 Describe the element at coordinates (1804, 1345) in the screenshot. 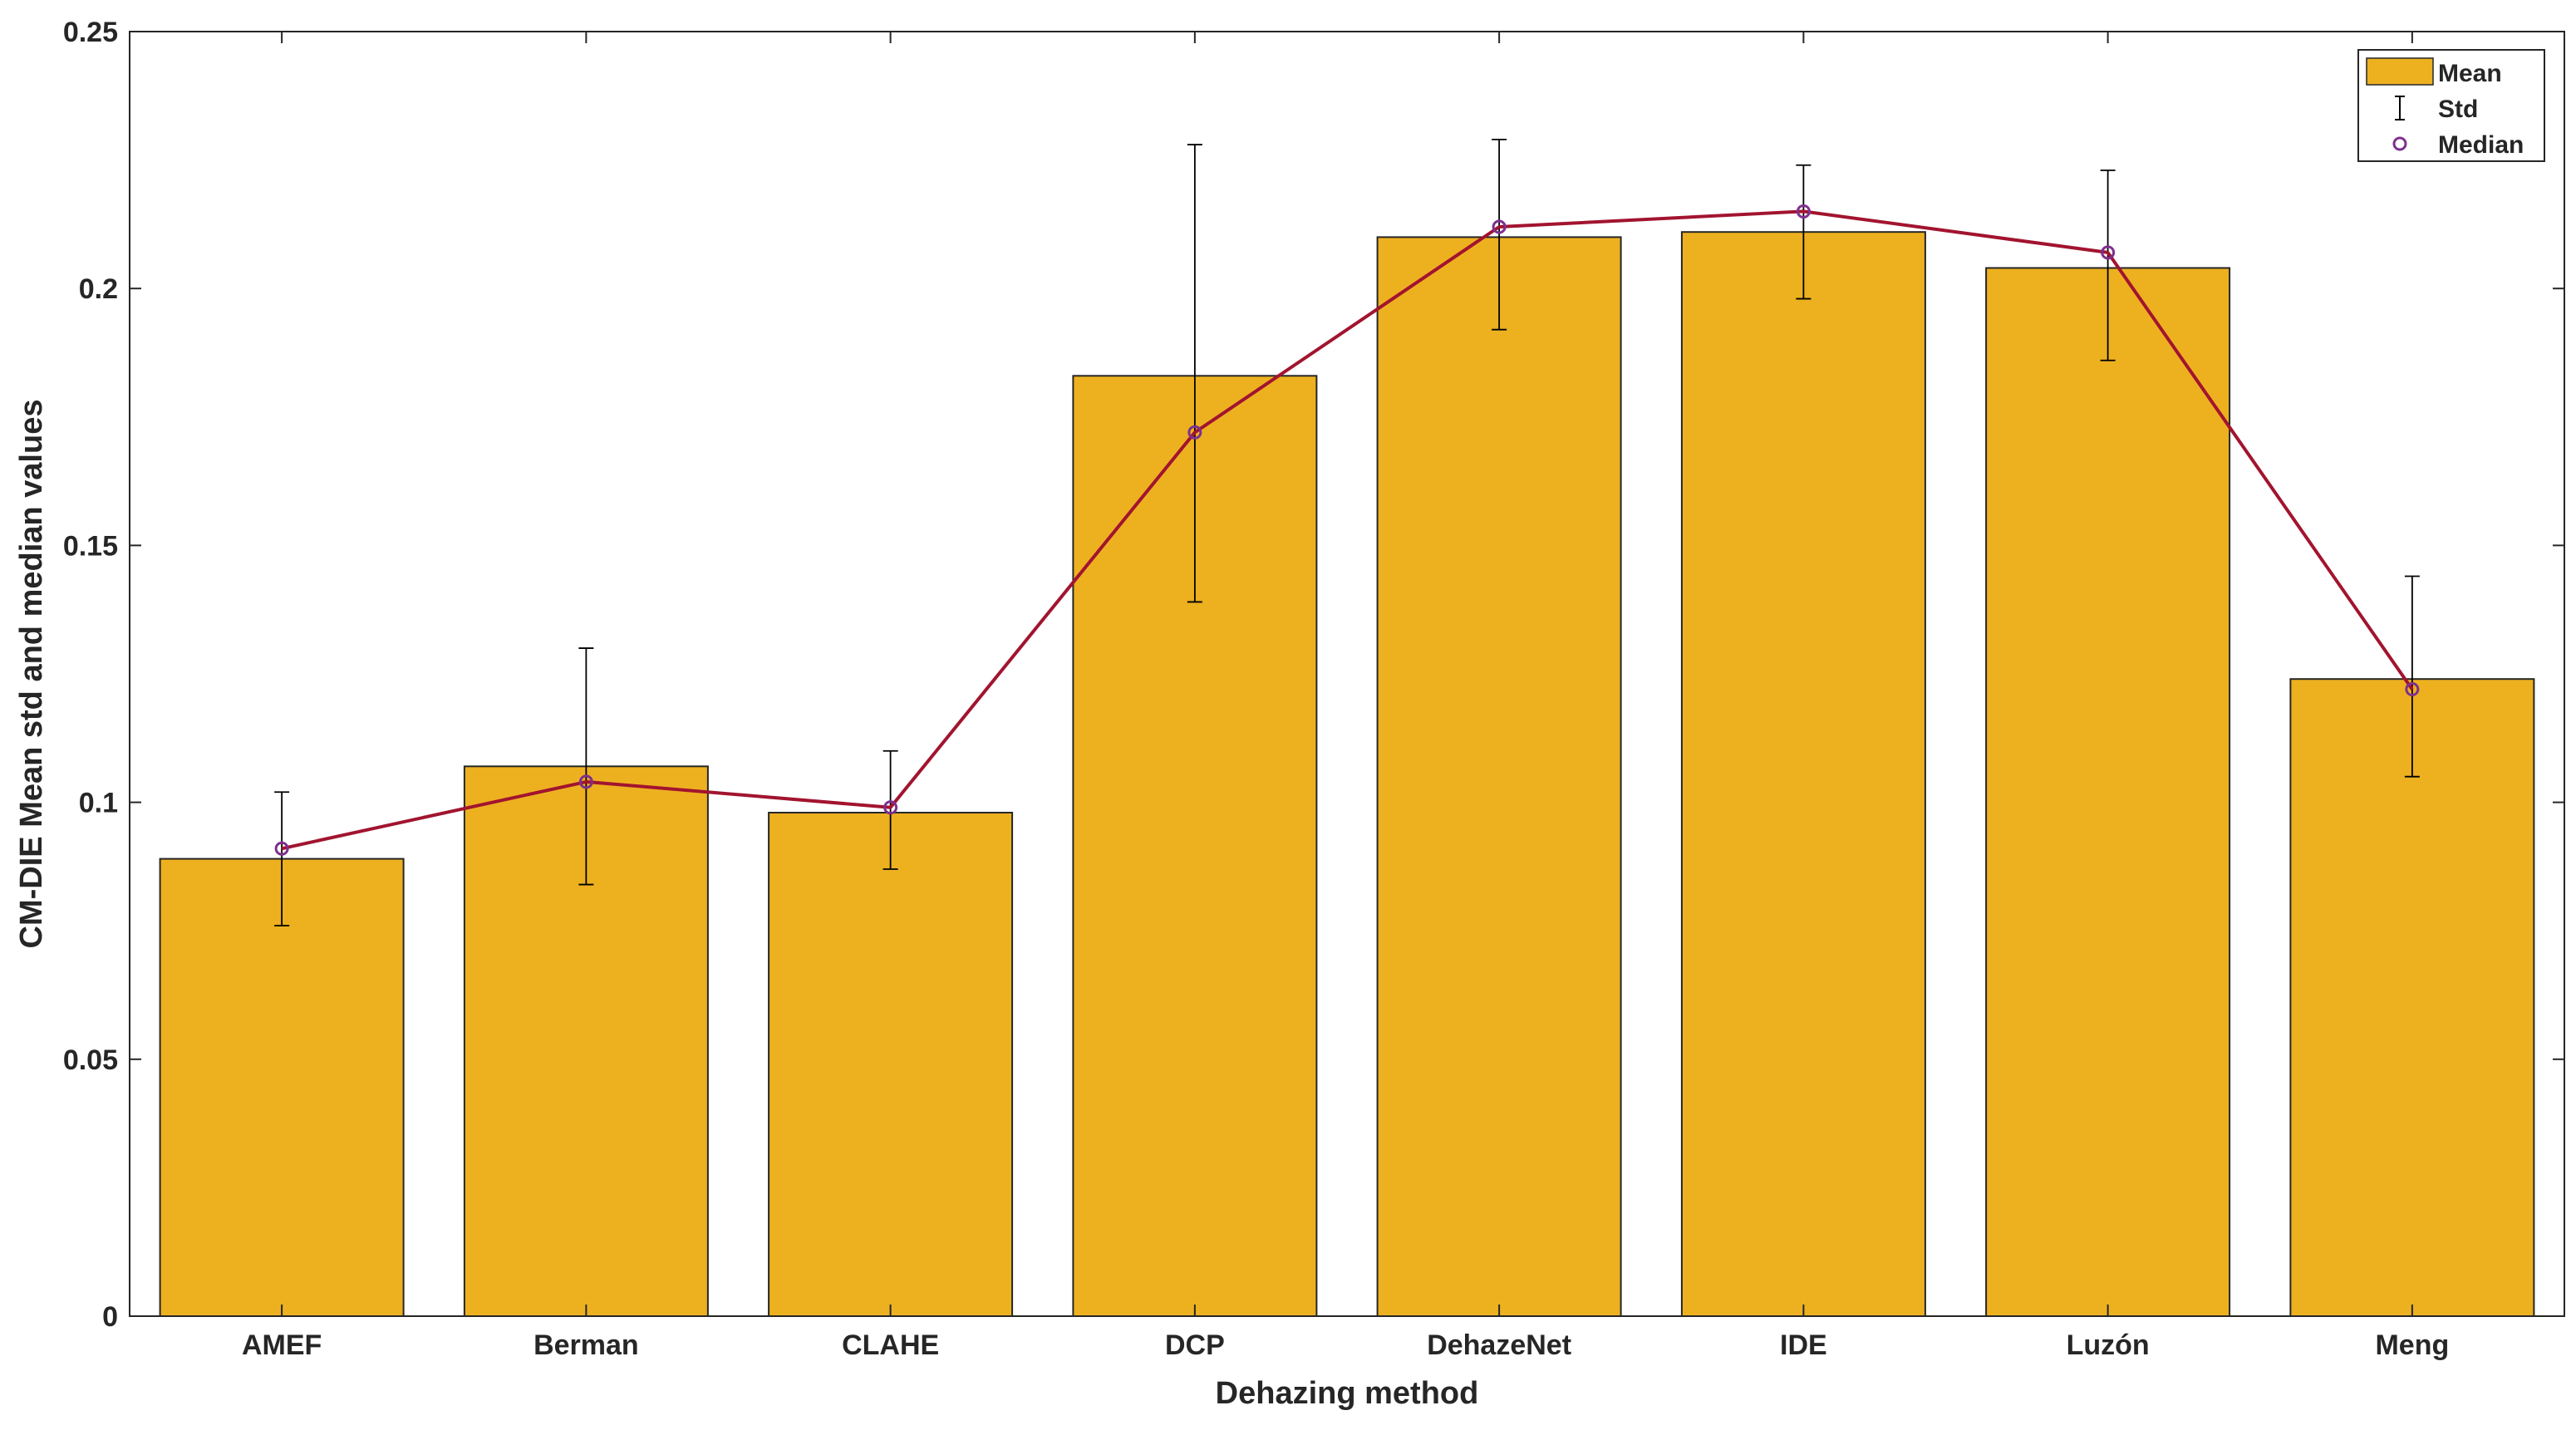

I see `x-tick-label-5: IDE` at that location.